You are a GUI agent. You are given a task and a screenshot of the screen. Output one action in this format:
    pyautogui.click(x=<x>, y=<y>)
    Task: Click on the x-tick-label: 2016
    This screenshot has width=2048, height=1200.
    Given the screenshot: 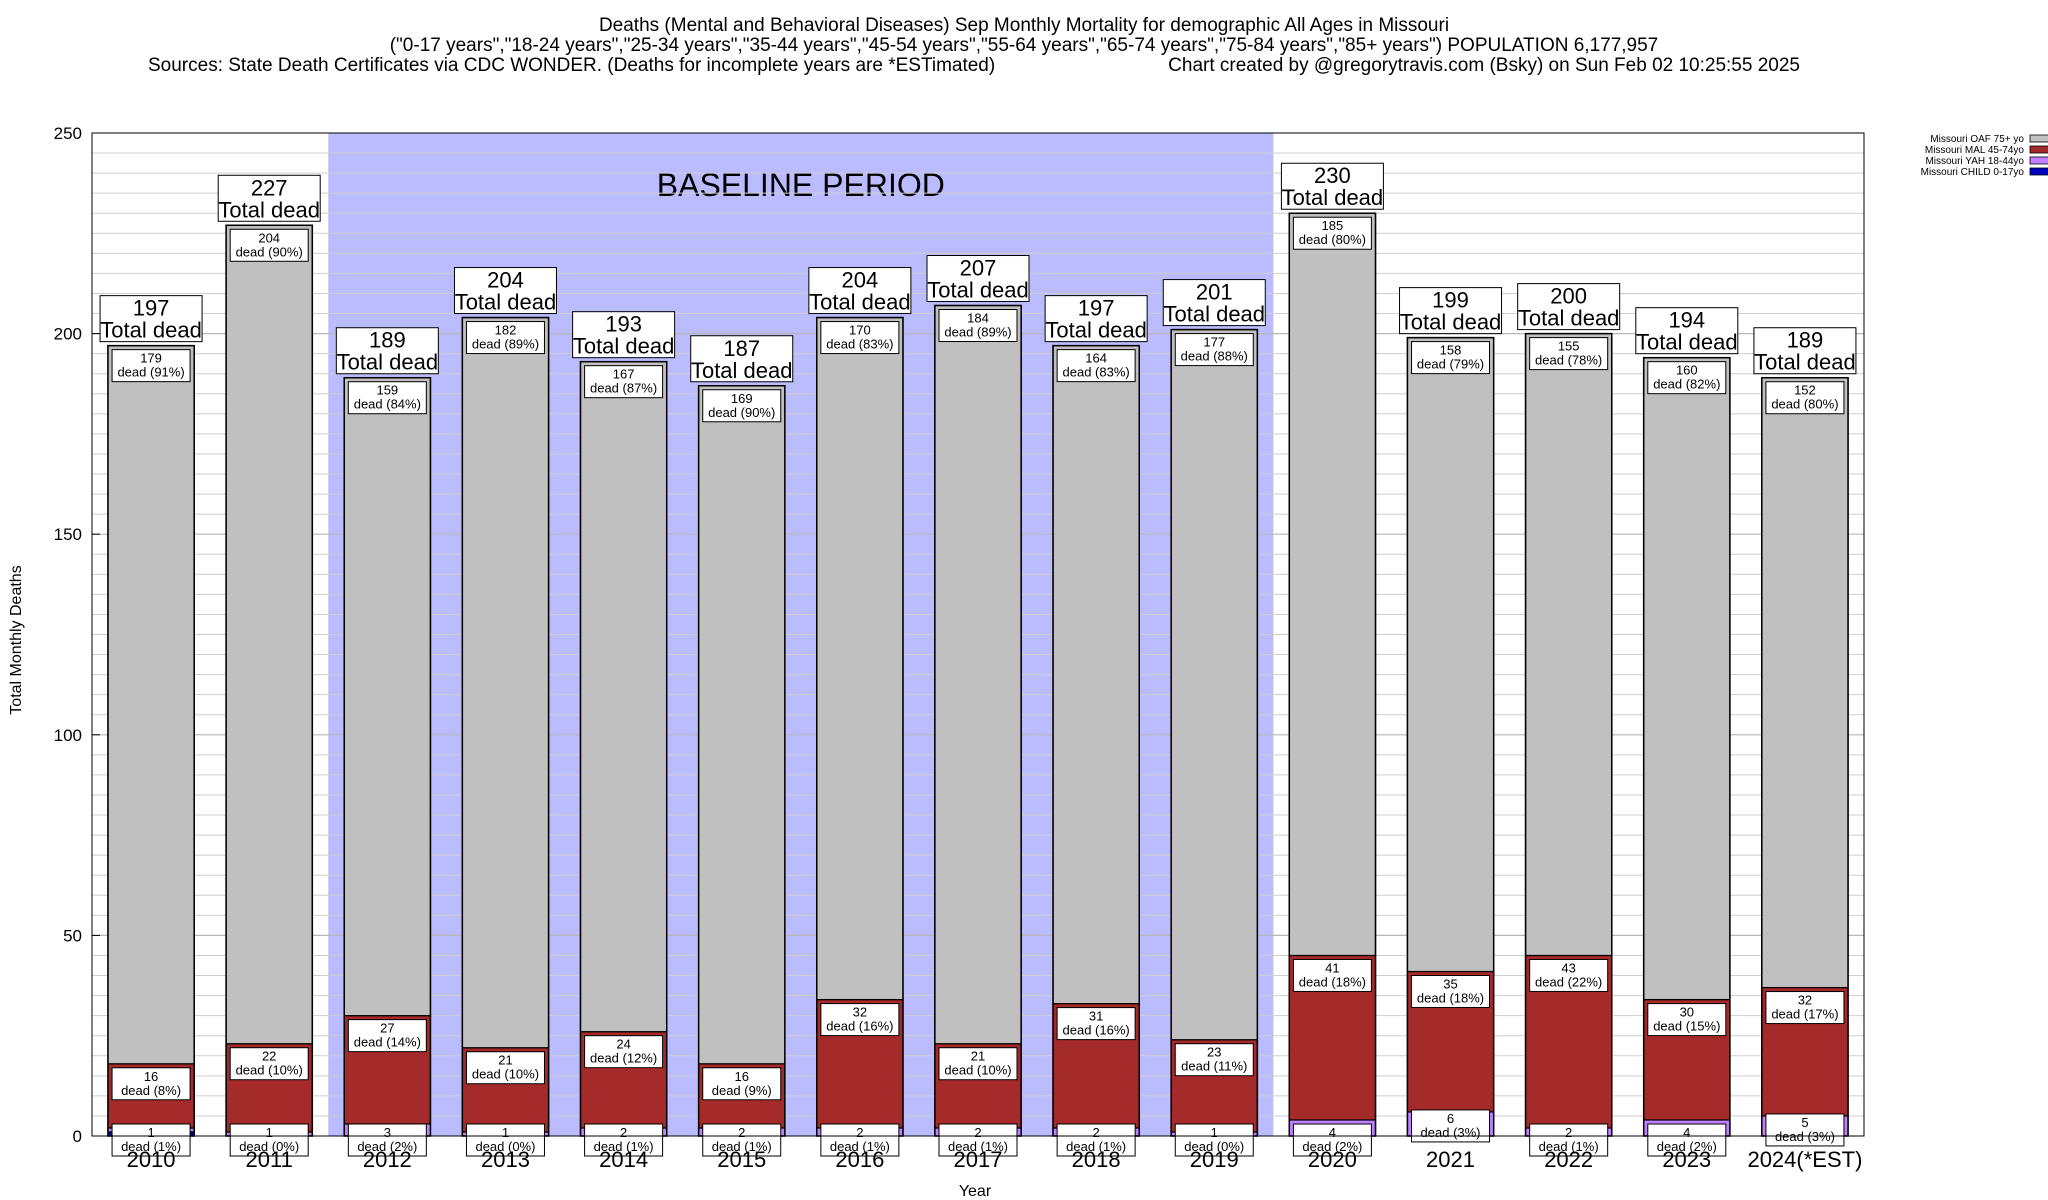 What is the action you would take?
    pyautogui.click(x=859, y=1159)
    